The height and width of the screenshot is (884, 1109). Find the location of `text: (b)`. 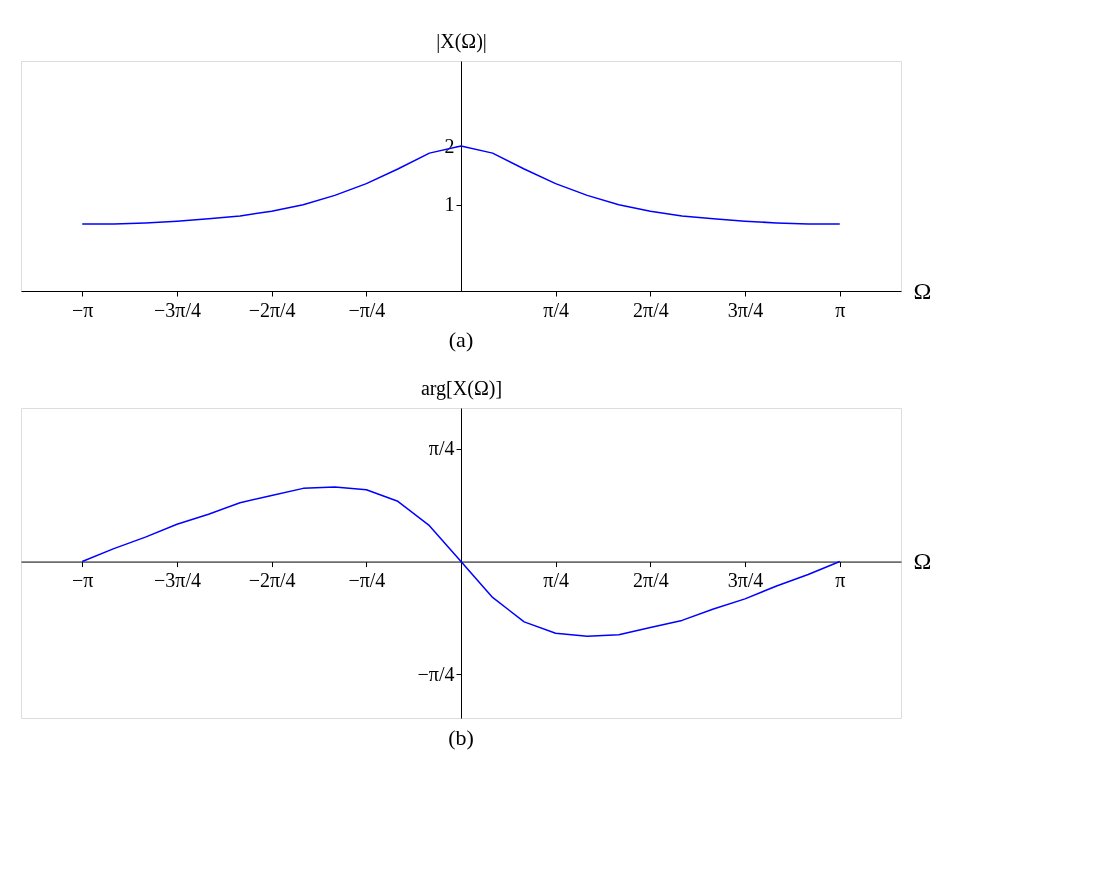

text: (b) is located at coordinates (461, 737).